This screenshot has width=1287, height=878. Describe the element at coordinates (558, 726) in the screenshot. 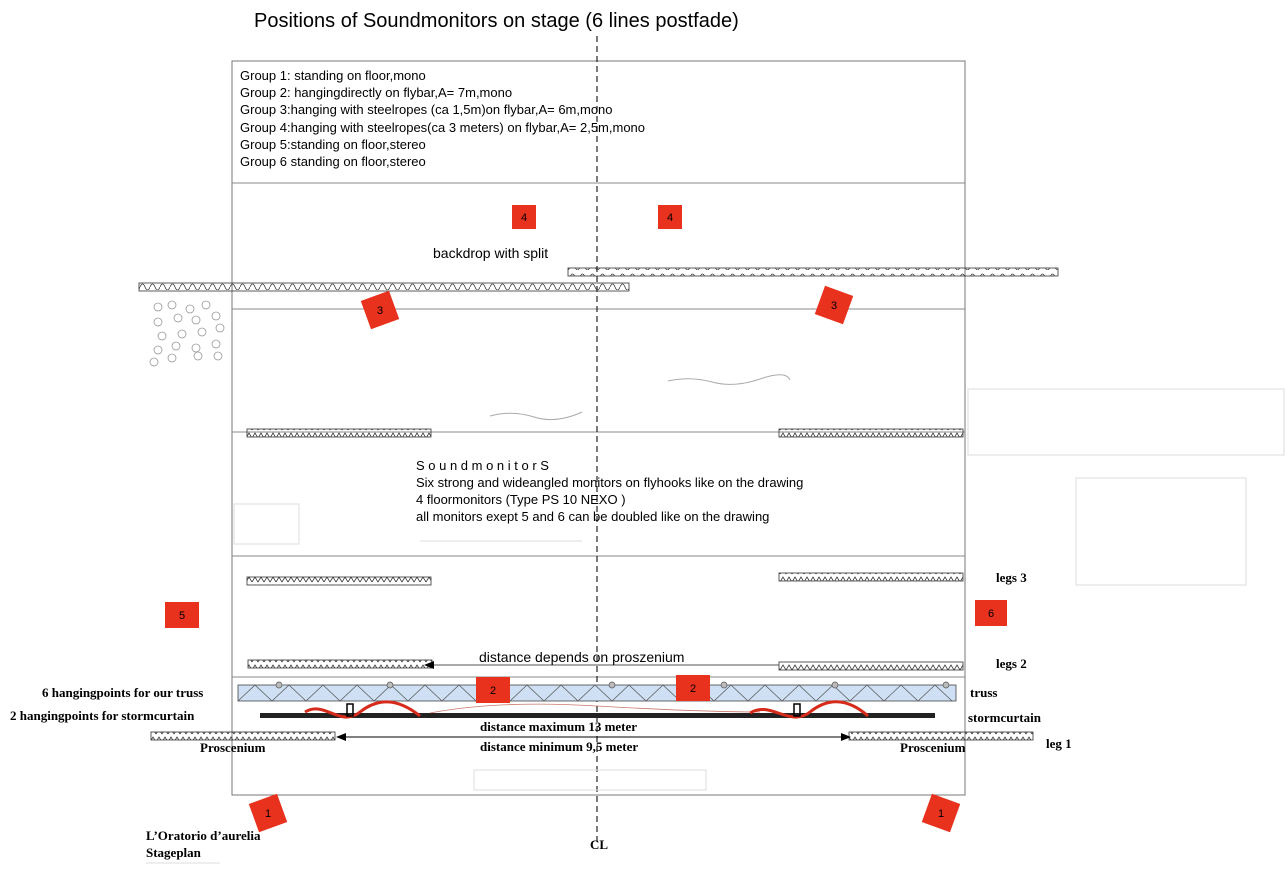

I see `distance-max-label: distance maximum 13 meter` at that location.